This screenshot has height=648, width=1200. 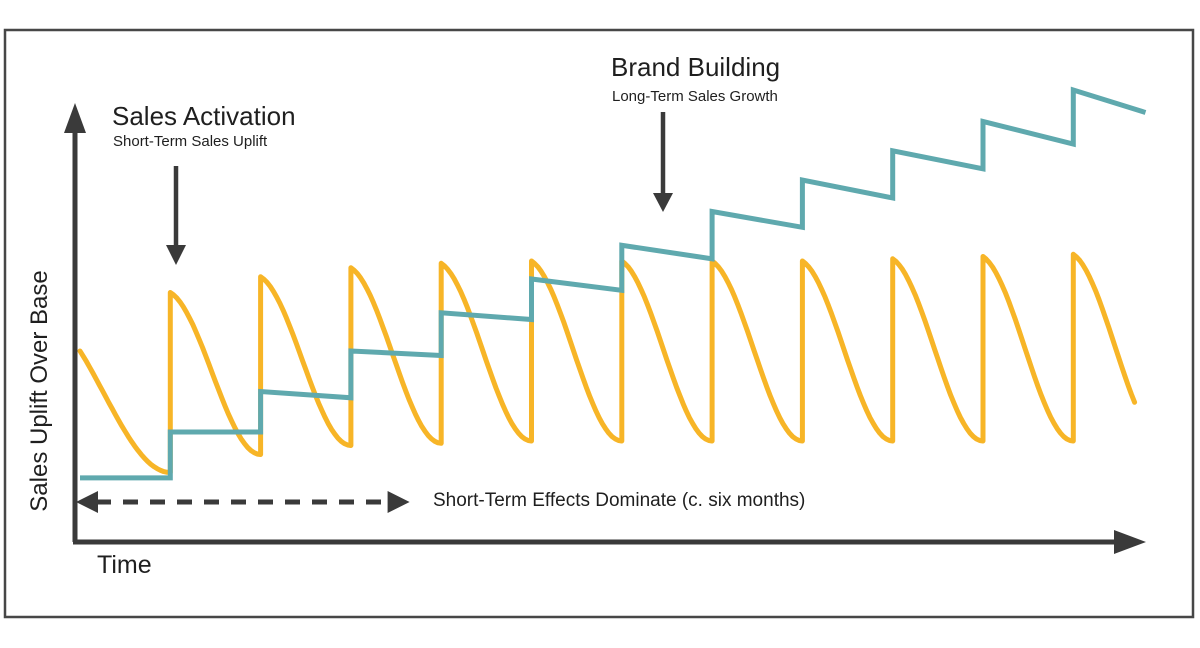 What do you see at coordinates (176, 215) in the screenshot?
I see `sales-activation-pointer-arrow-icon` at bounding box center [176, 215].